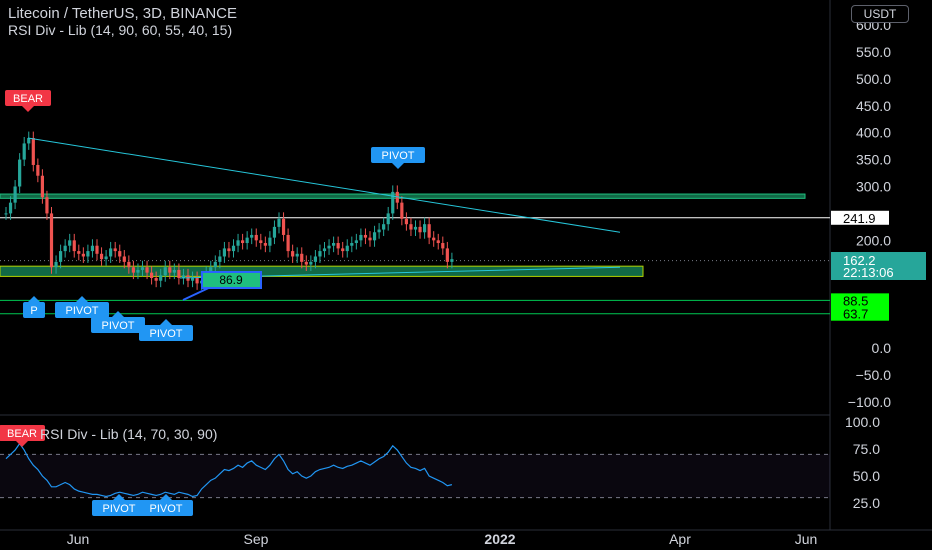 The height and width of the screenshot is (550, 932). What do you see at coordinates (855, 300) in the screenshot?
I see `level-tag-88: 88.5` at bounding box center [855, 300].